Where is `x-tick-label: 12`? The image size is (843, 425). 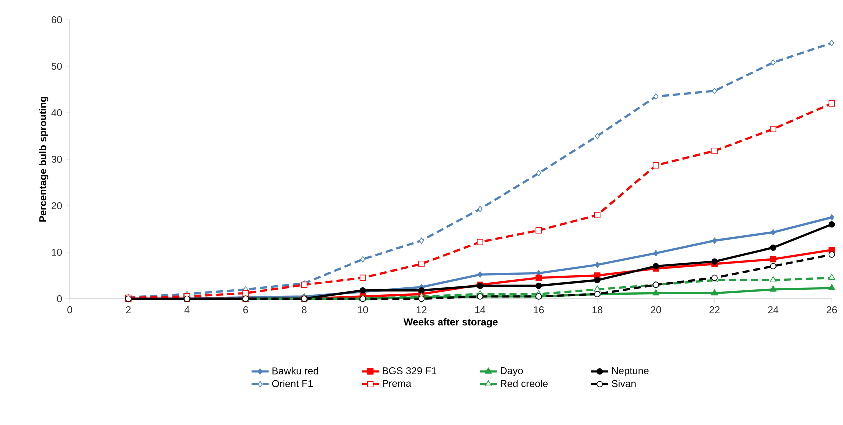
x-tick-label: 12 is located at coordinates (421, 310).